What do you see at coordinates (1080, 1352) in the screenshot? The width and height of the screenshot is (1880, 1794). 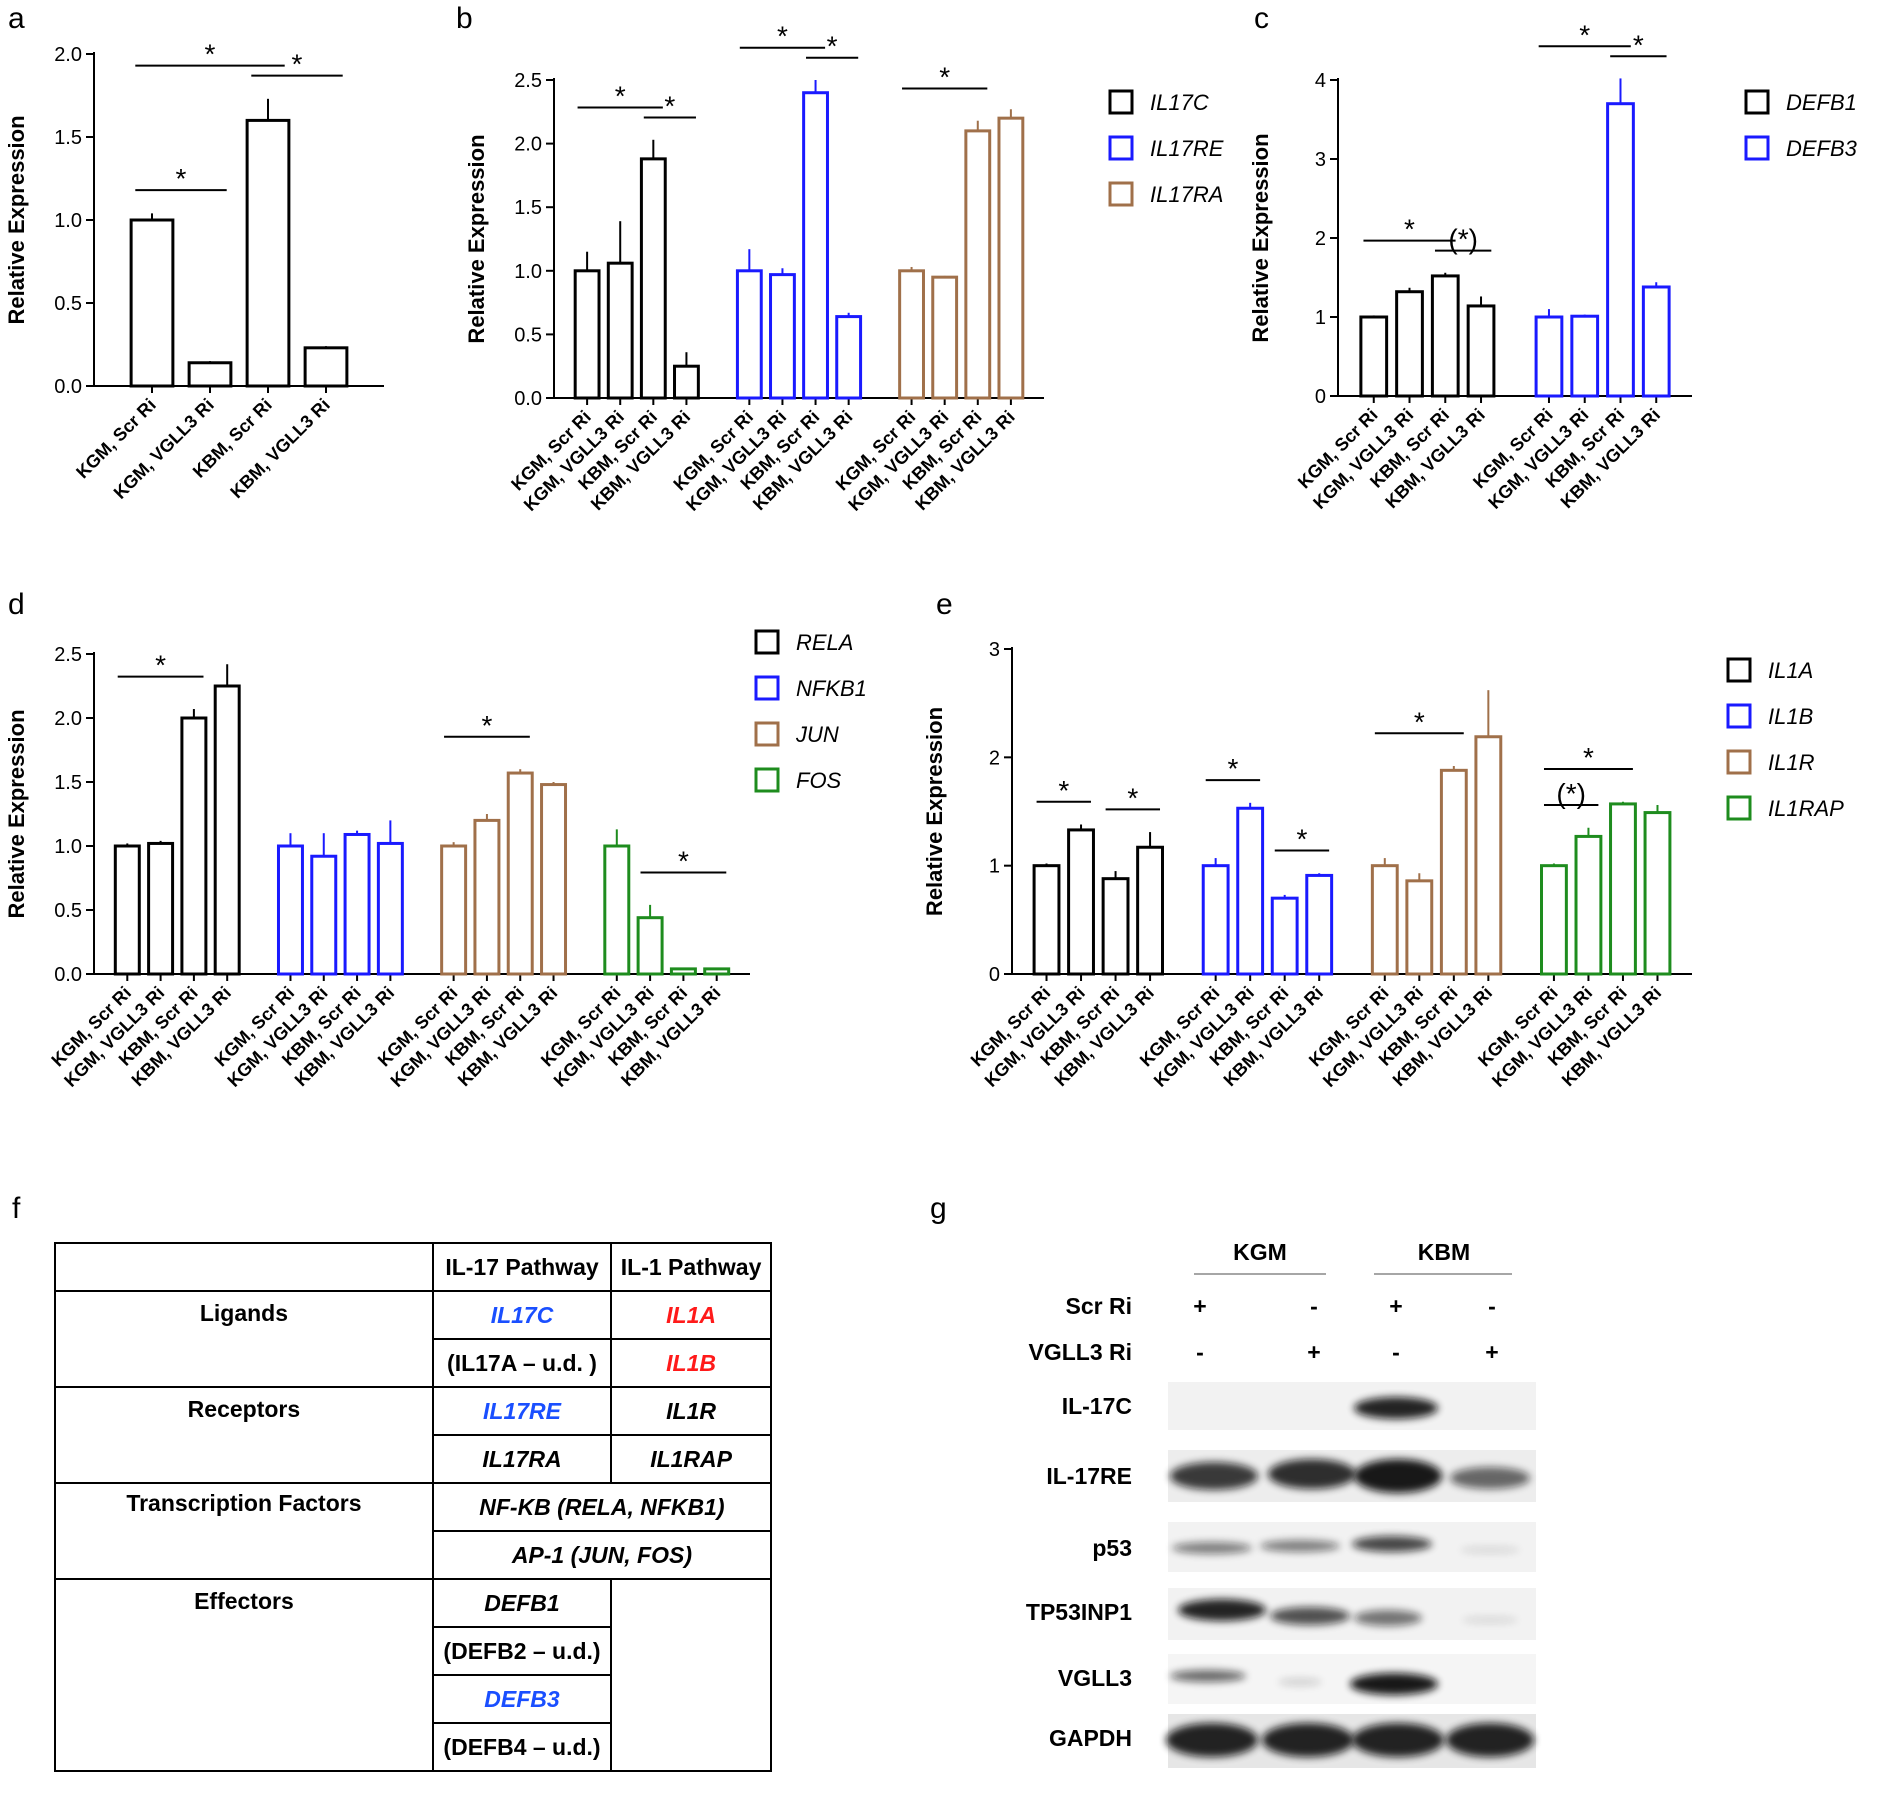 I see `treatment-label: VGLL3 Ri` at bounding box center [1080, 1352].